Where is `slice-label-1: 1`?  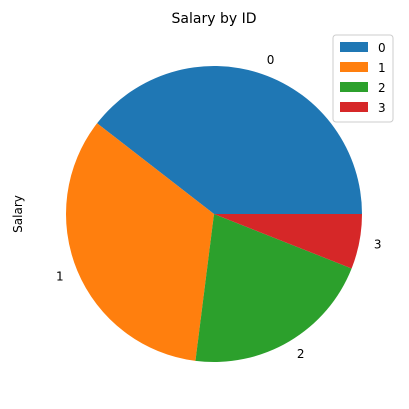 slice-label-1: 1 is located at coordinates (60, 276).